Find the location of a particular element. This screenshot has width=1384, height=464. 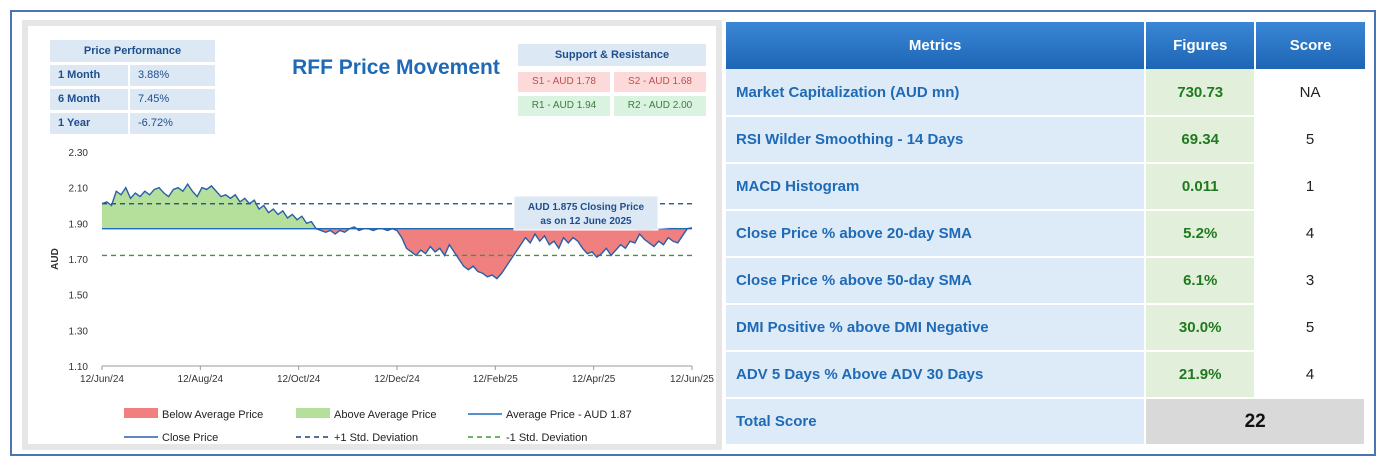

x-tick-label: 12/Aug/24 is located at coordinates (201, 379).